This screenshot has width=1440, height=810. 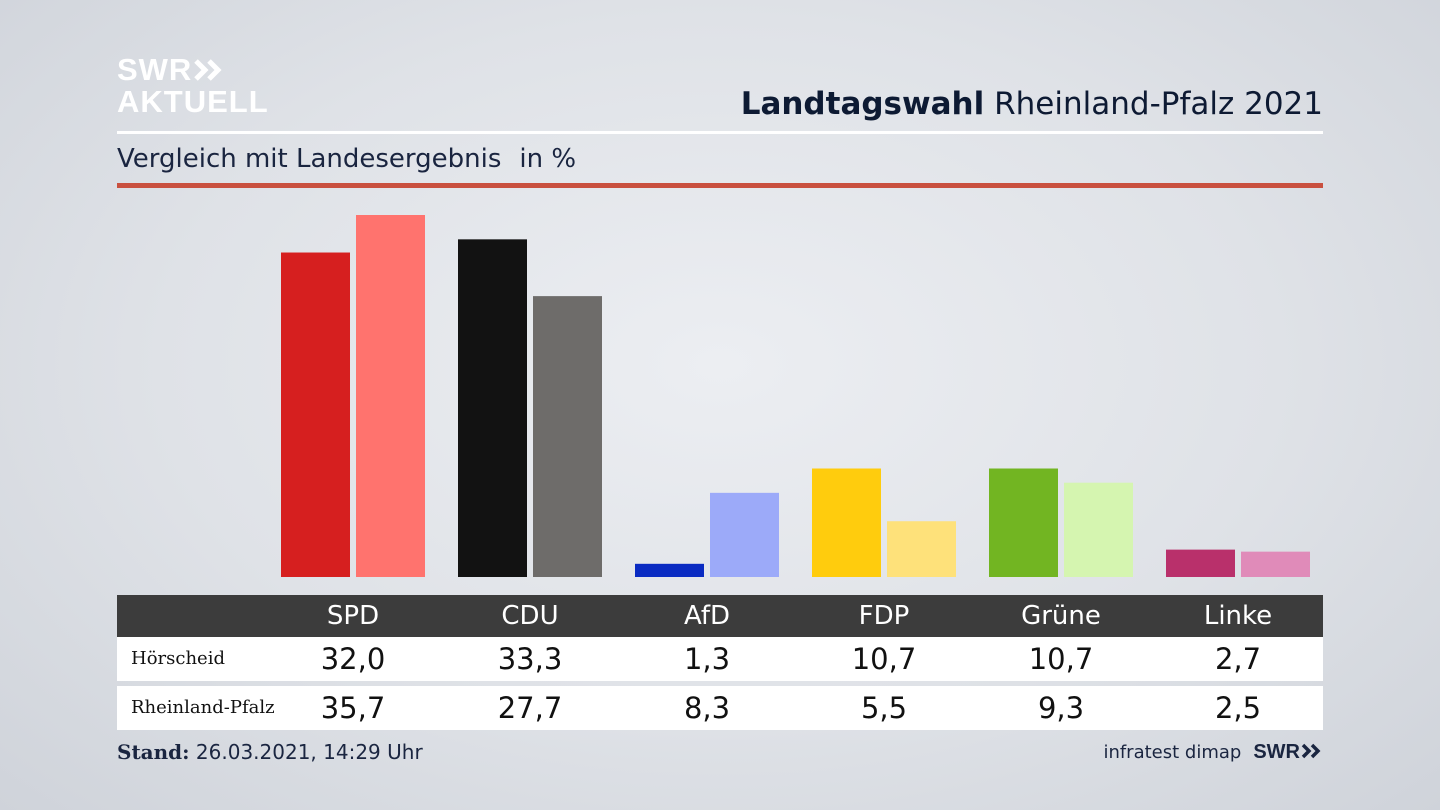 What do you see at coordinates (208, 70) in the screenshot?
I see `chevrons-icon` at bounding box center [208, 70].